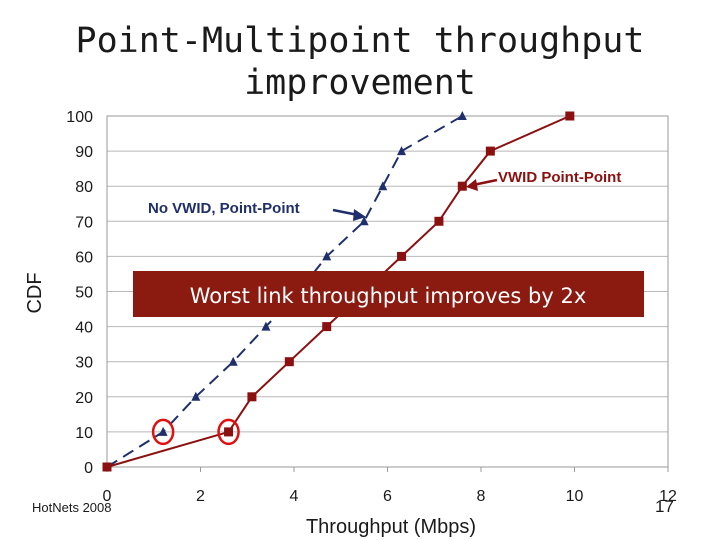  Describe the element at coordinates (79, 117) in the screenshot. I see `y-tick-10: 100` at that location.